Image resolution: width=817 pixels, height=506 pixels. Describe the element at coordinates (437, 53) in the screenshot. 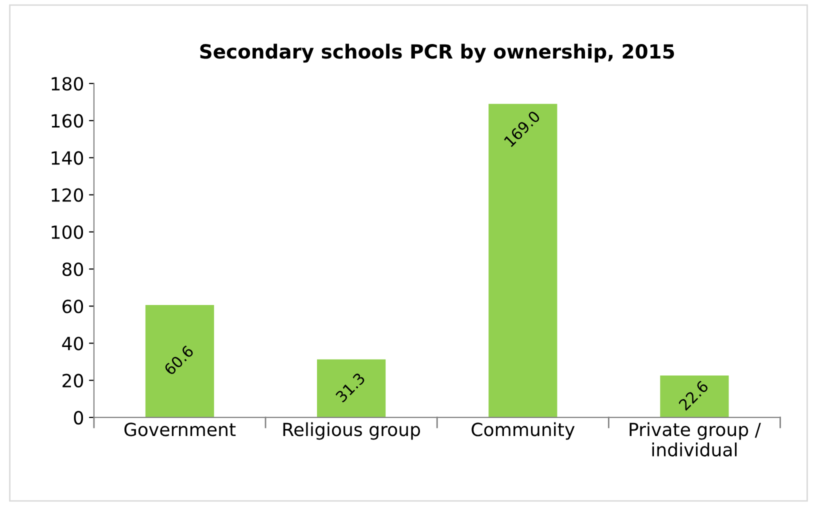

I see `chart-title: Secondary schools PCR by ownership, 2015` at that location.